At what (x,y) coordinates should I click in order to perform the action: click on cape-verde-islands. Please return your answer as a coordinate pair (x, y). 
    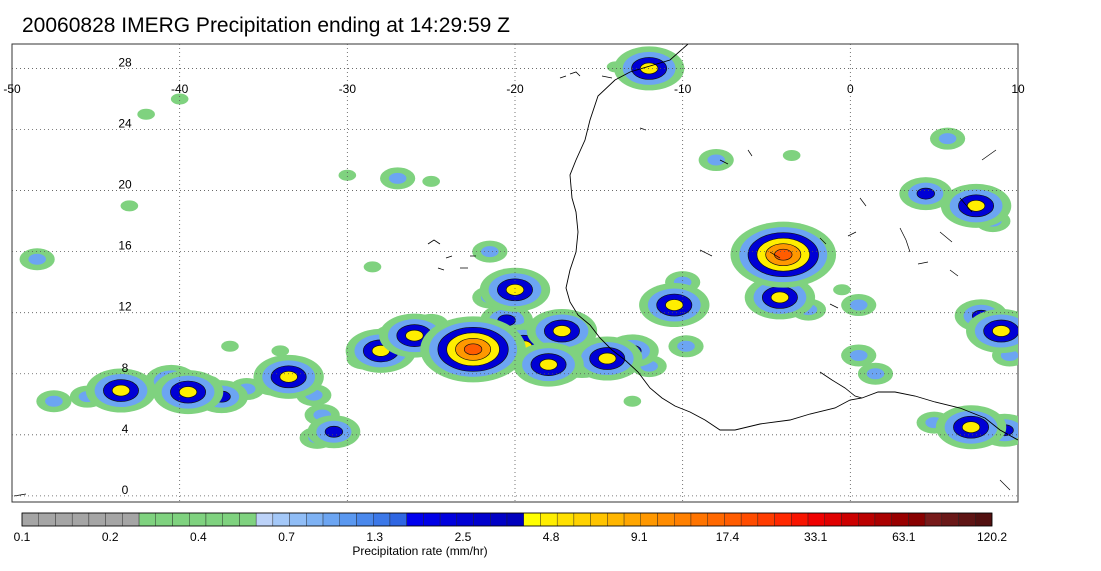
    Looking at the image, I should click on (451, 255).